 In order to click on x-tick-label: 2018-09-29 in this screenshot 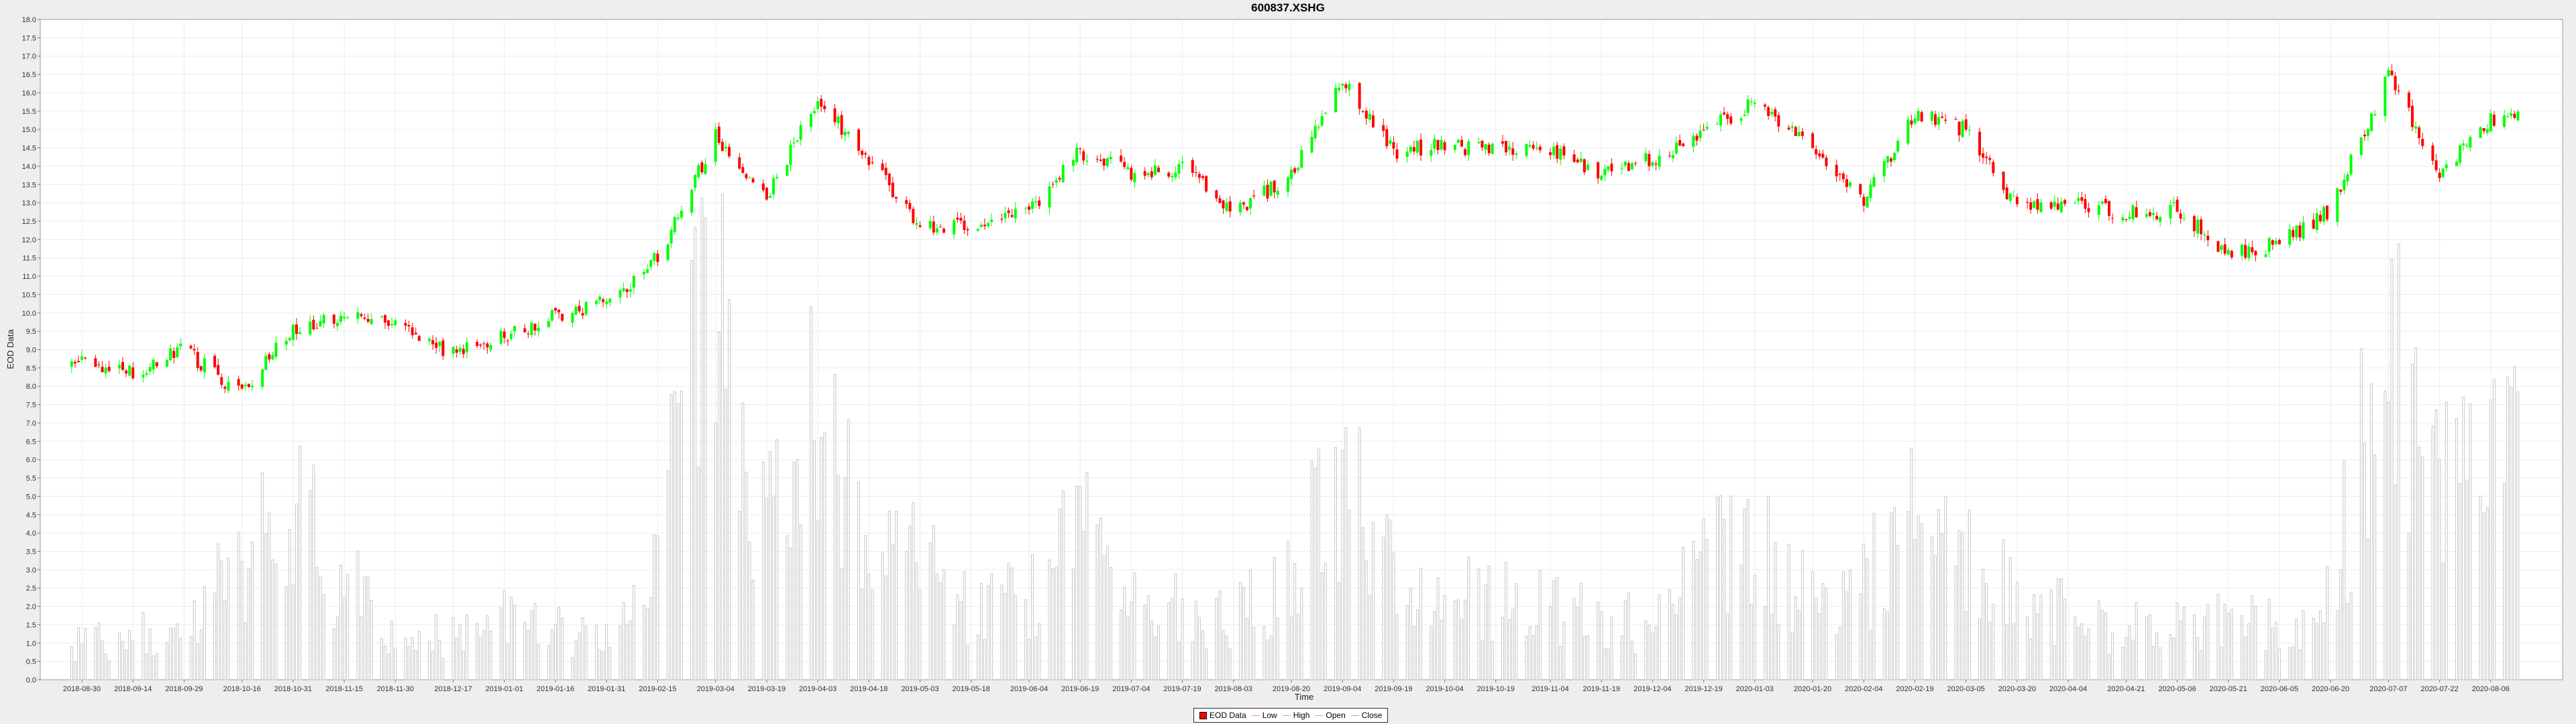, I will do `click(184, 689)`.